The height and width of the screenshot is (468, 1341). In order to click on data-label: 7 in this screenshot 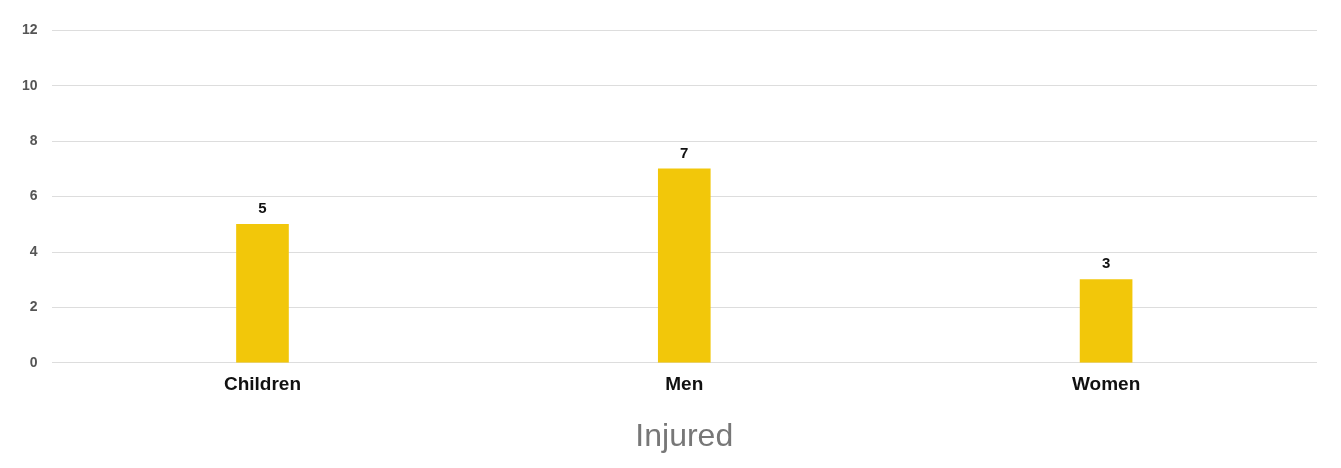, I will do `click(684, 152)`.